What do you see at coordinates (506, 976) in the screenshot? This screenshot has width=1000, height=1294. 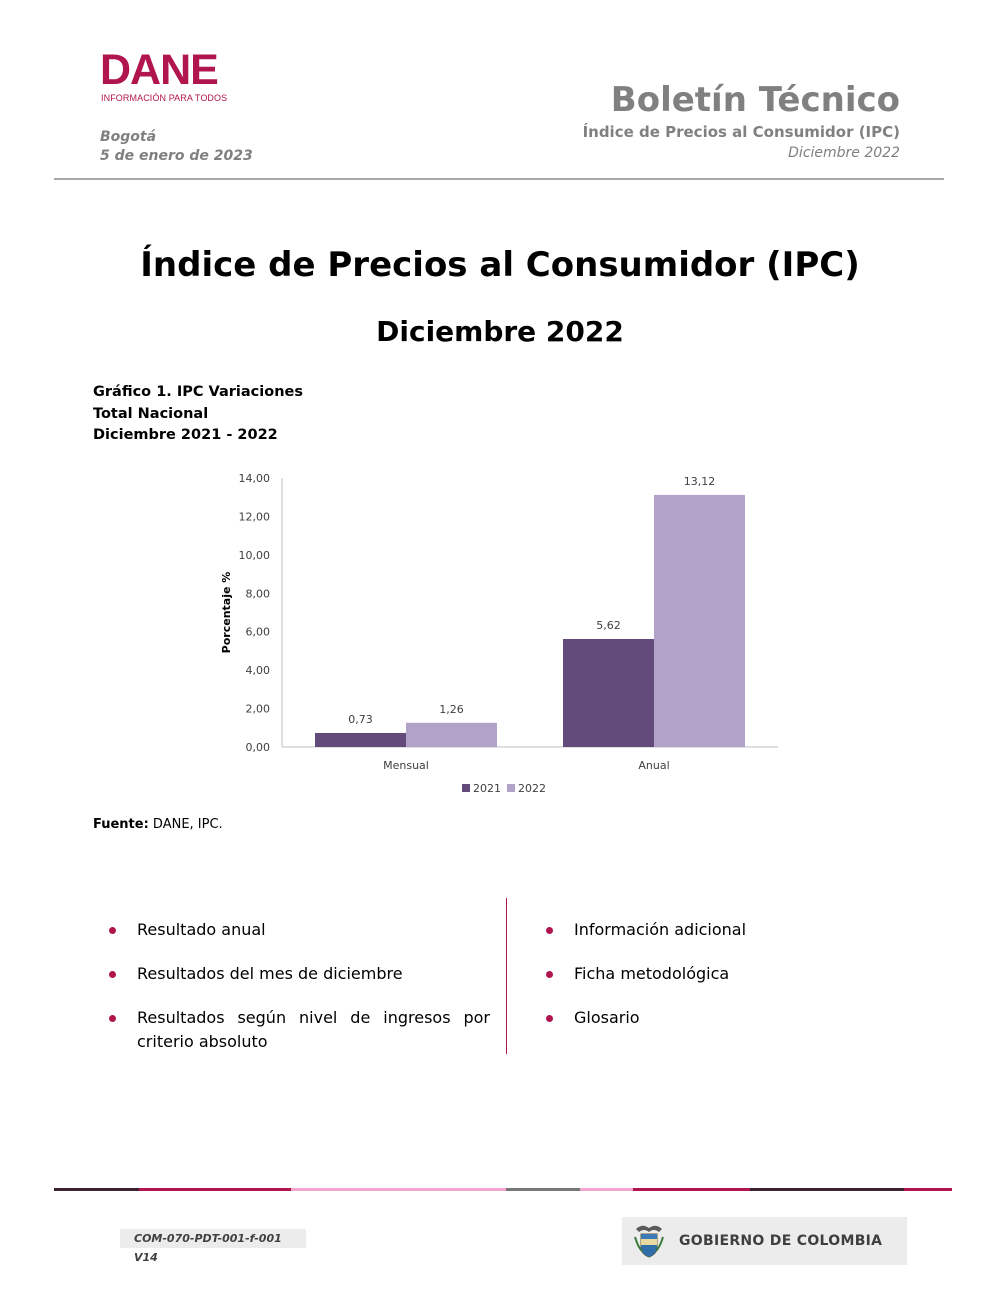 I see `column-divider` at bounding box center [506, 976].